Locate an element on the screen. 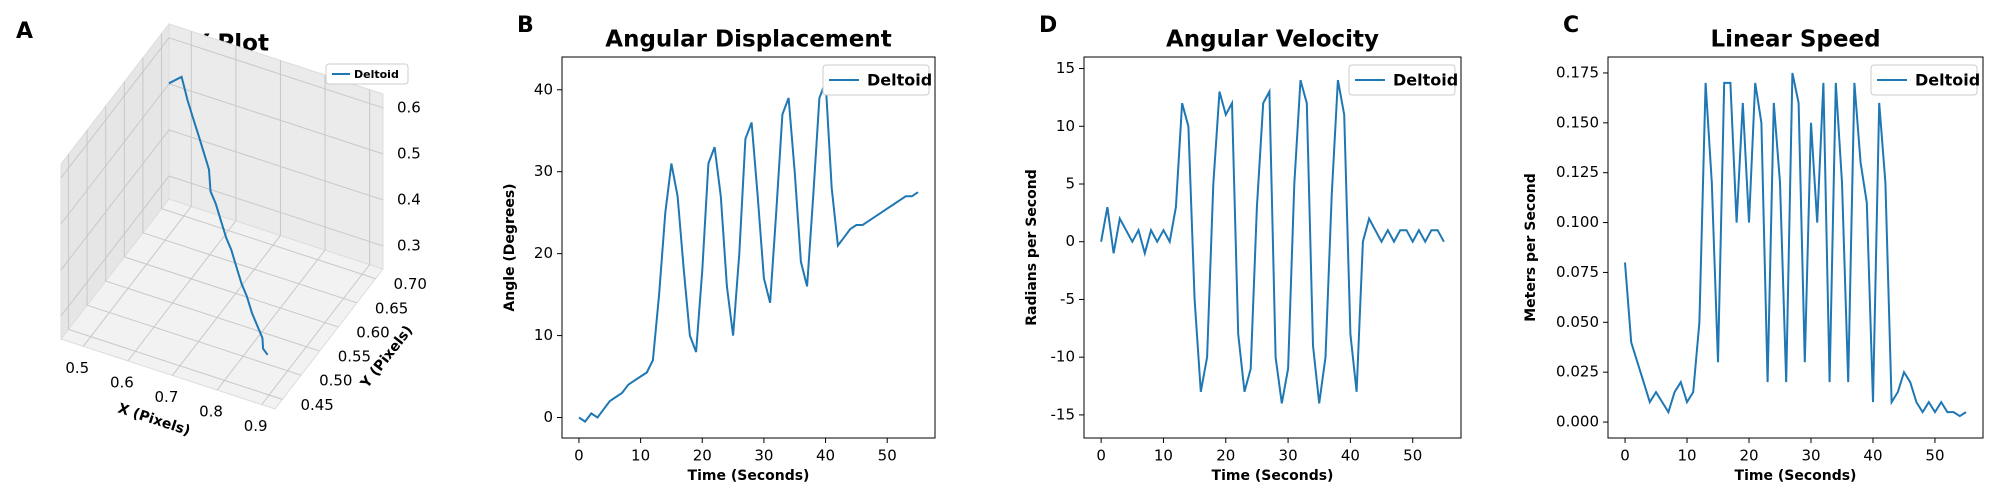 This screenshot has width=2000, height=500. y-tick-label: 0.125 is located at coordinates (1577, 172).